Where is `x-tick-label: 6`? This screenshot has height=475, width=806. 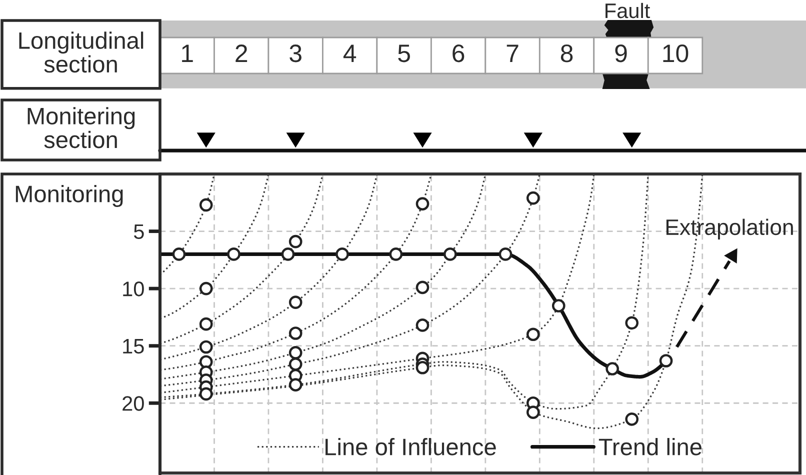 x-tick-label: 6 is located at coordinates (458, 53).